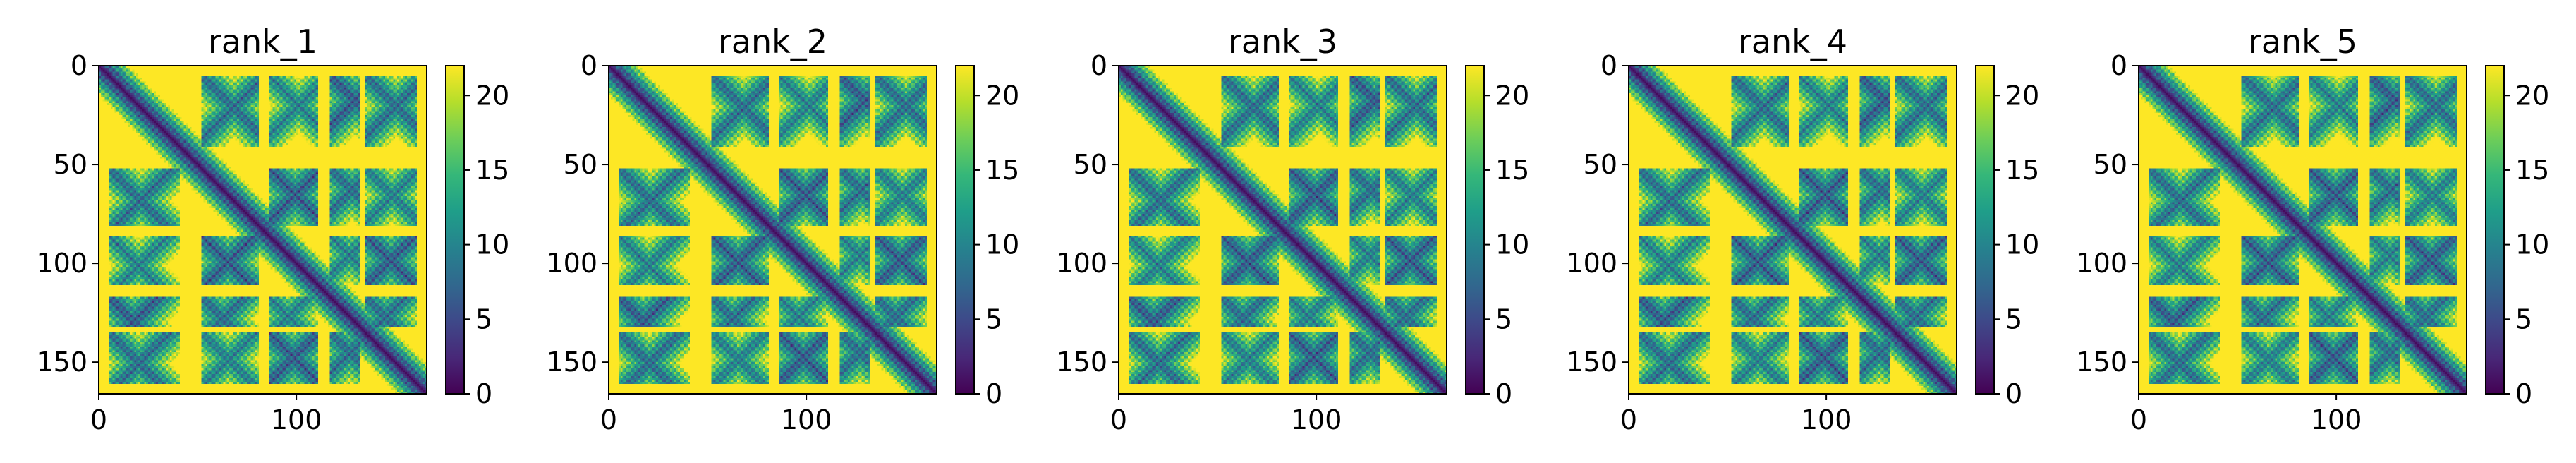 This screenshot has height=463, width=2576. What do you see at coordinates (1282, 42) in the screenshot?
I see `panel-title: rank_3` at bounding box center [1282, 42].